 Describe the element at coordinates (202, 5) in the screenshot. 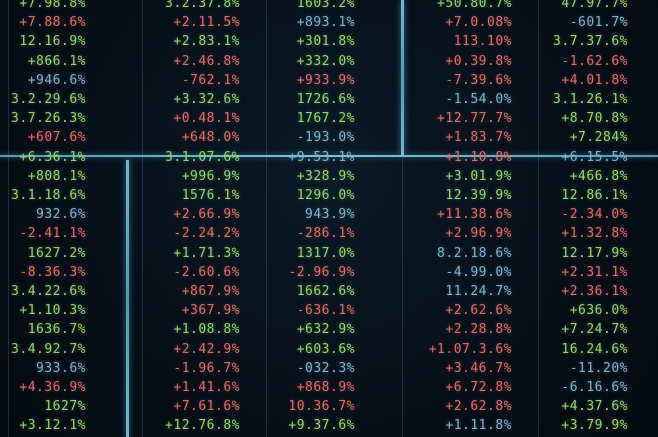

I see `price-change-cell: 3.2.37.8%` at that location.